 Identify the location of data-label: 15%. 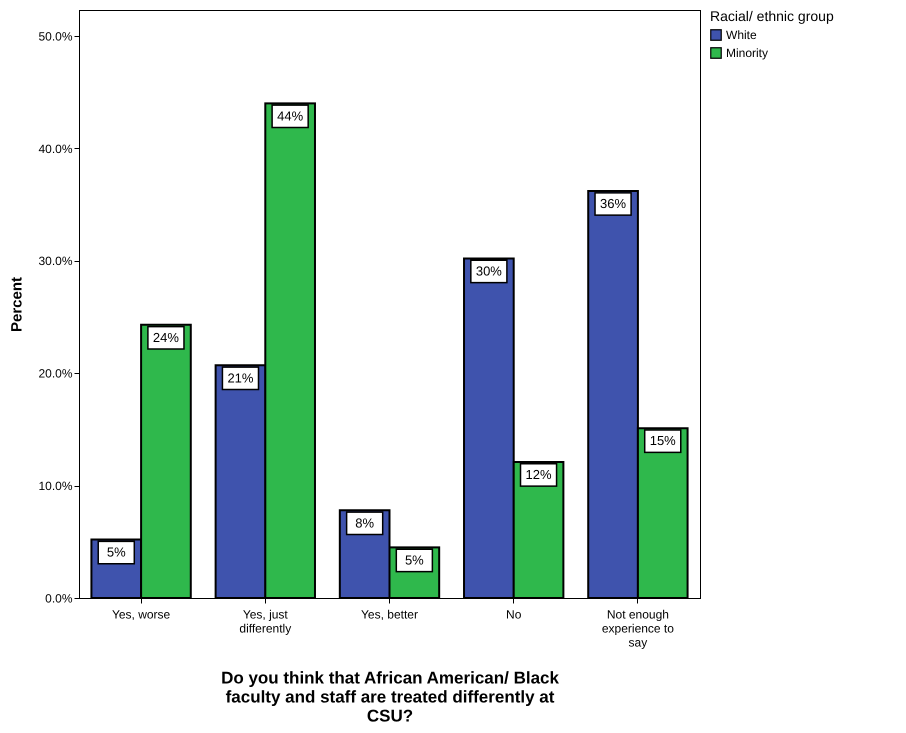
(663, 440).